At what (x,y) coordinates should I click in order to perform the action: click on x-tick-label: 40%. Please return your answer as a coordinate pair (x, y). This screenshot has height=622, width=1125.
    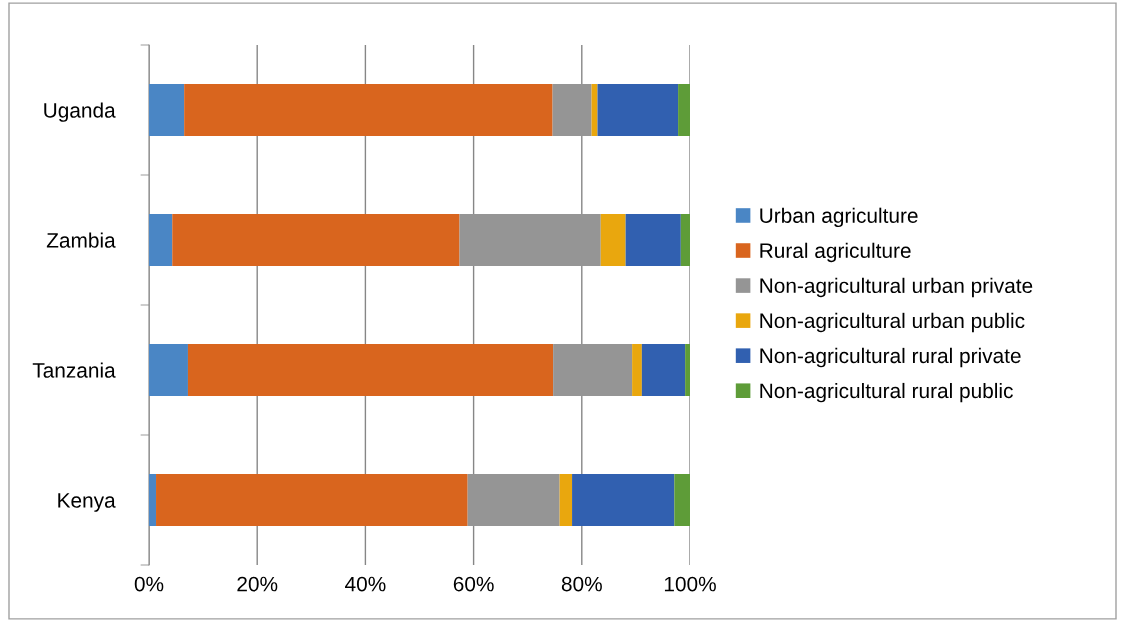
    Looking at the image, I should click on (365, 584).